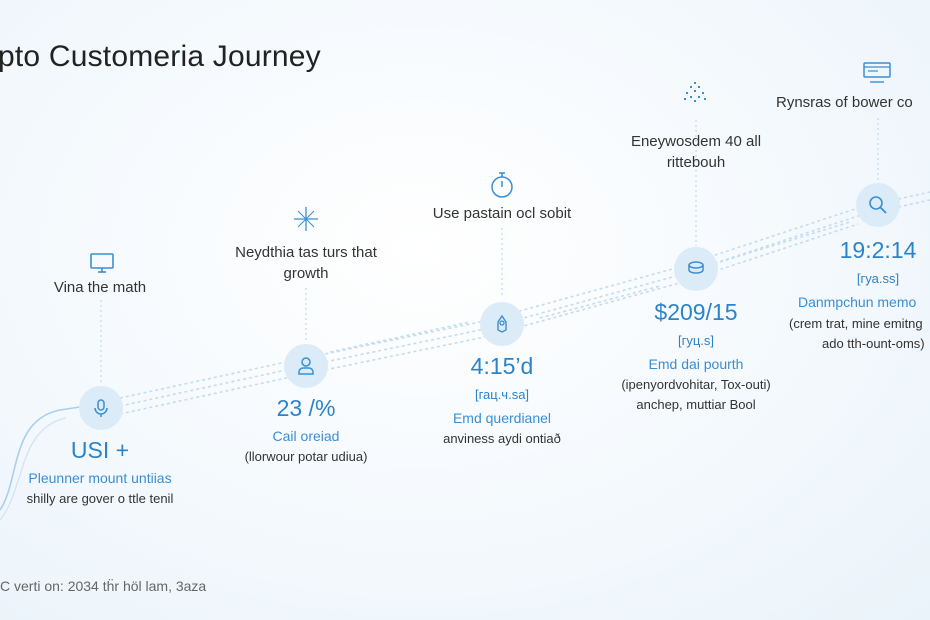  I want to click on sparkle-icon, so click(306, 219).